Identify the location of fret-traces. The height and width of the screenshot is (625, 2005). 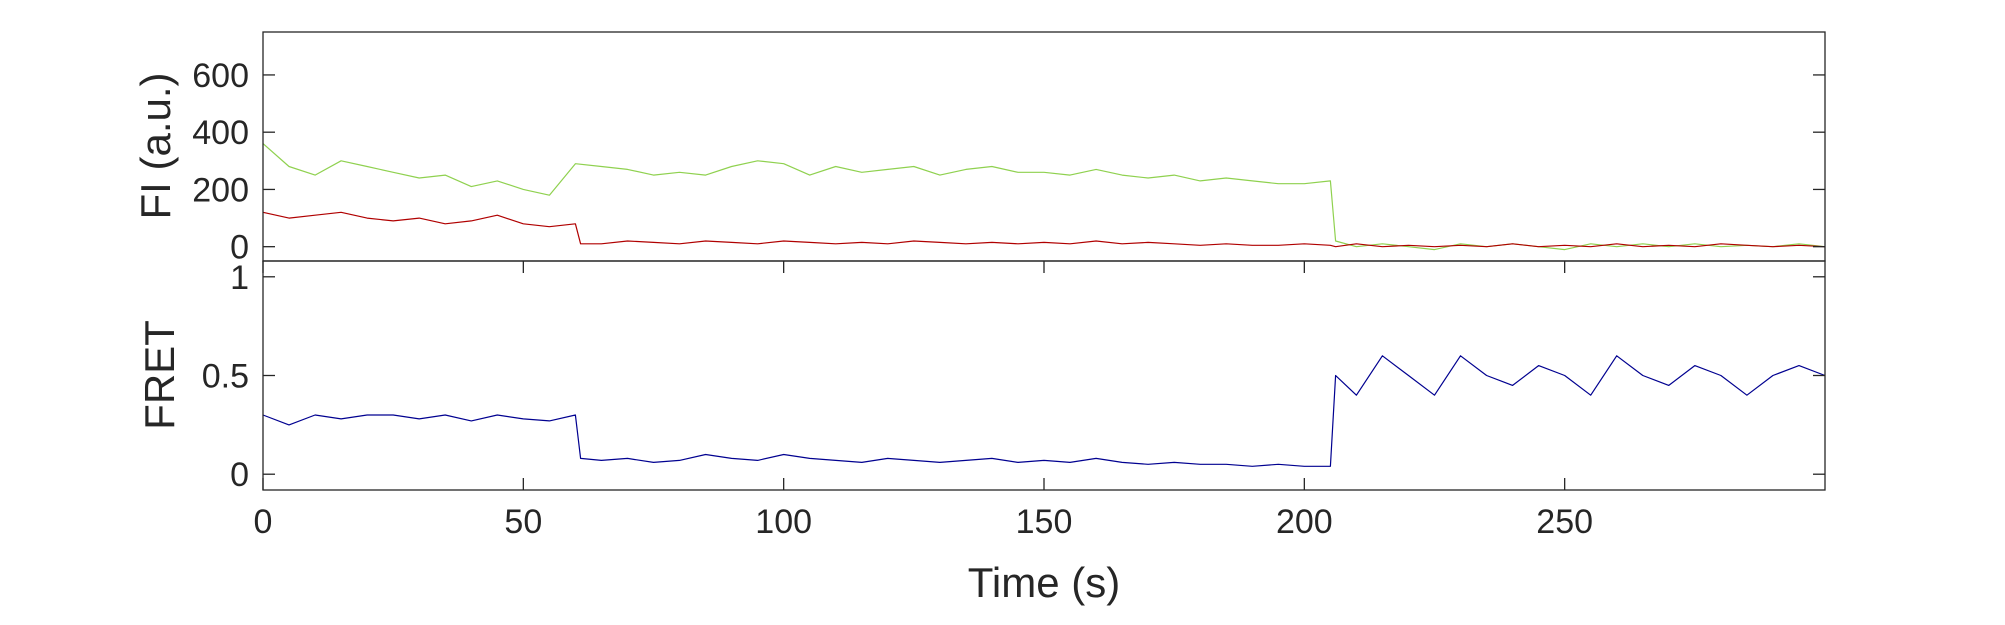
(1044, 411).